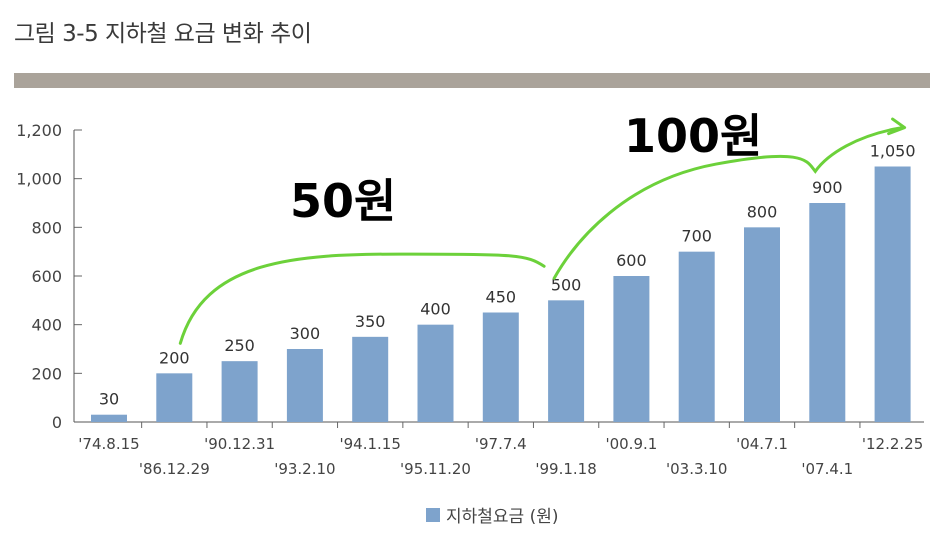  I want to click on x-tick-label: '97.7.4, so click(501, 444).